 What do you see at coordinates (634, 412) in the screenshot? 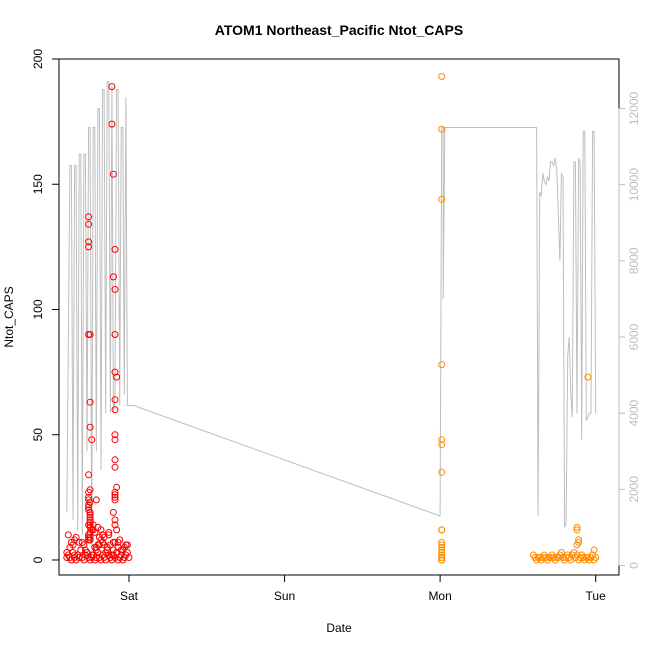
I see `y2-tick-label: 4000` at bounding box center [634, 412].